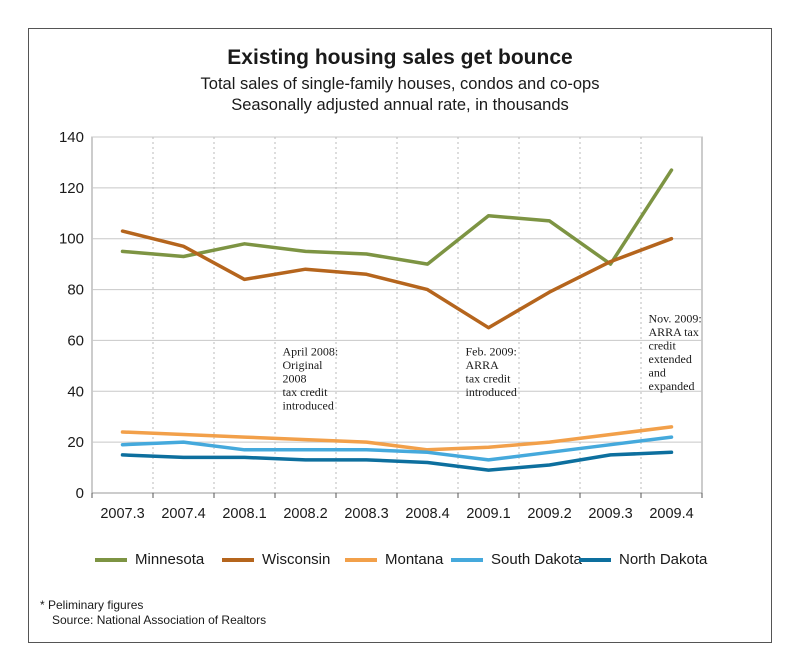 The height and width of the screenshot is (659, 800). What do you see at coordinates (675, 319) in the screenshot?
I see `annotation-2-line: Nov. 2009:` at bounding box center [675, 319].